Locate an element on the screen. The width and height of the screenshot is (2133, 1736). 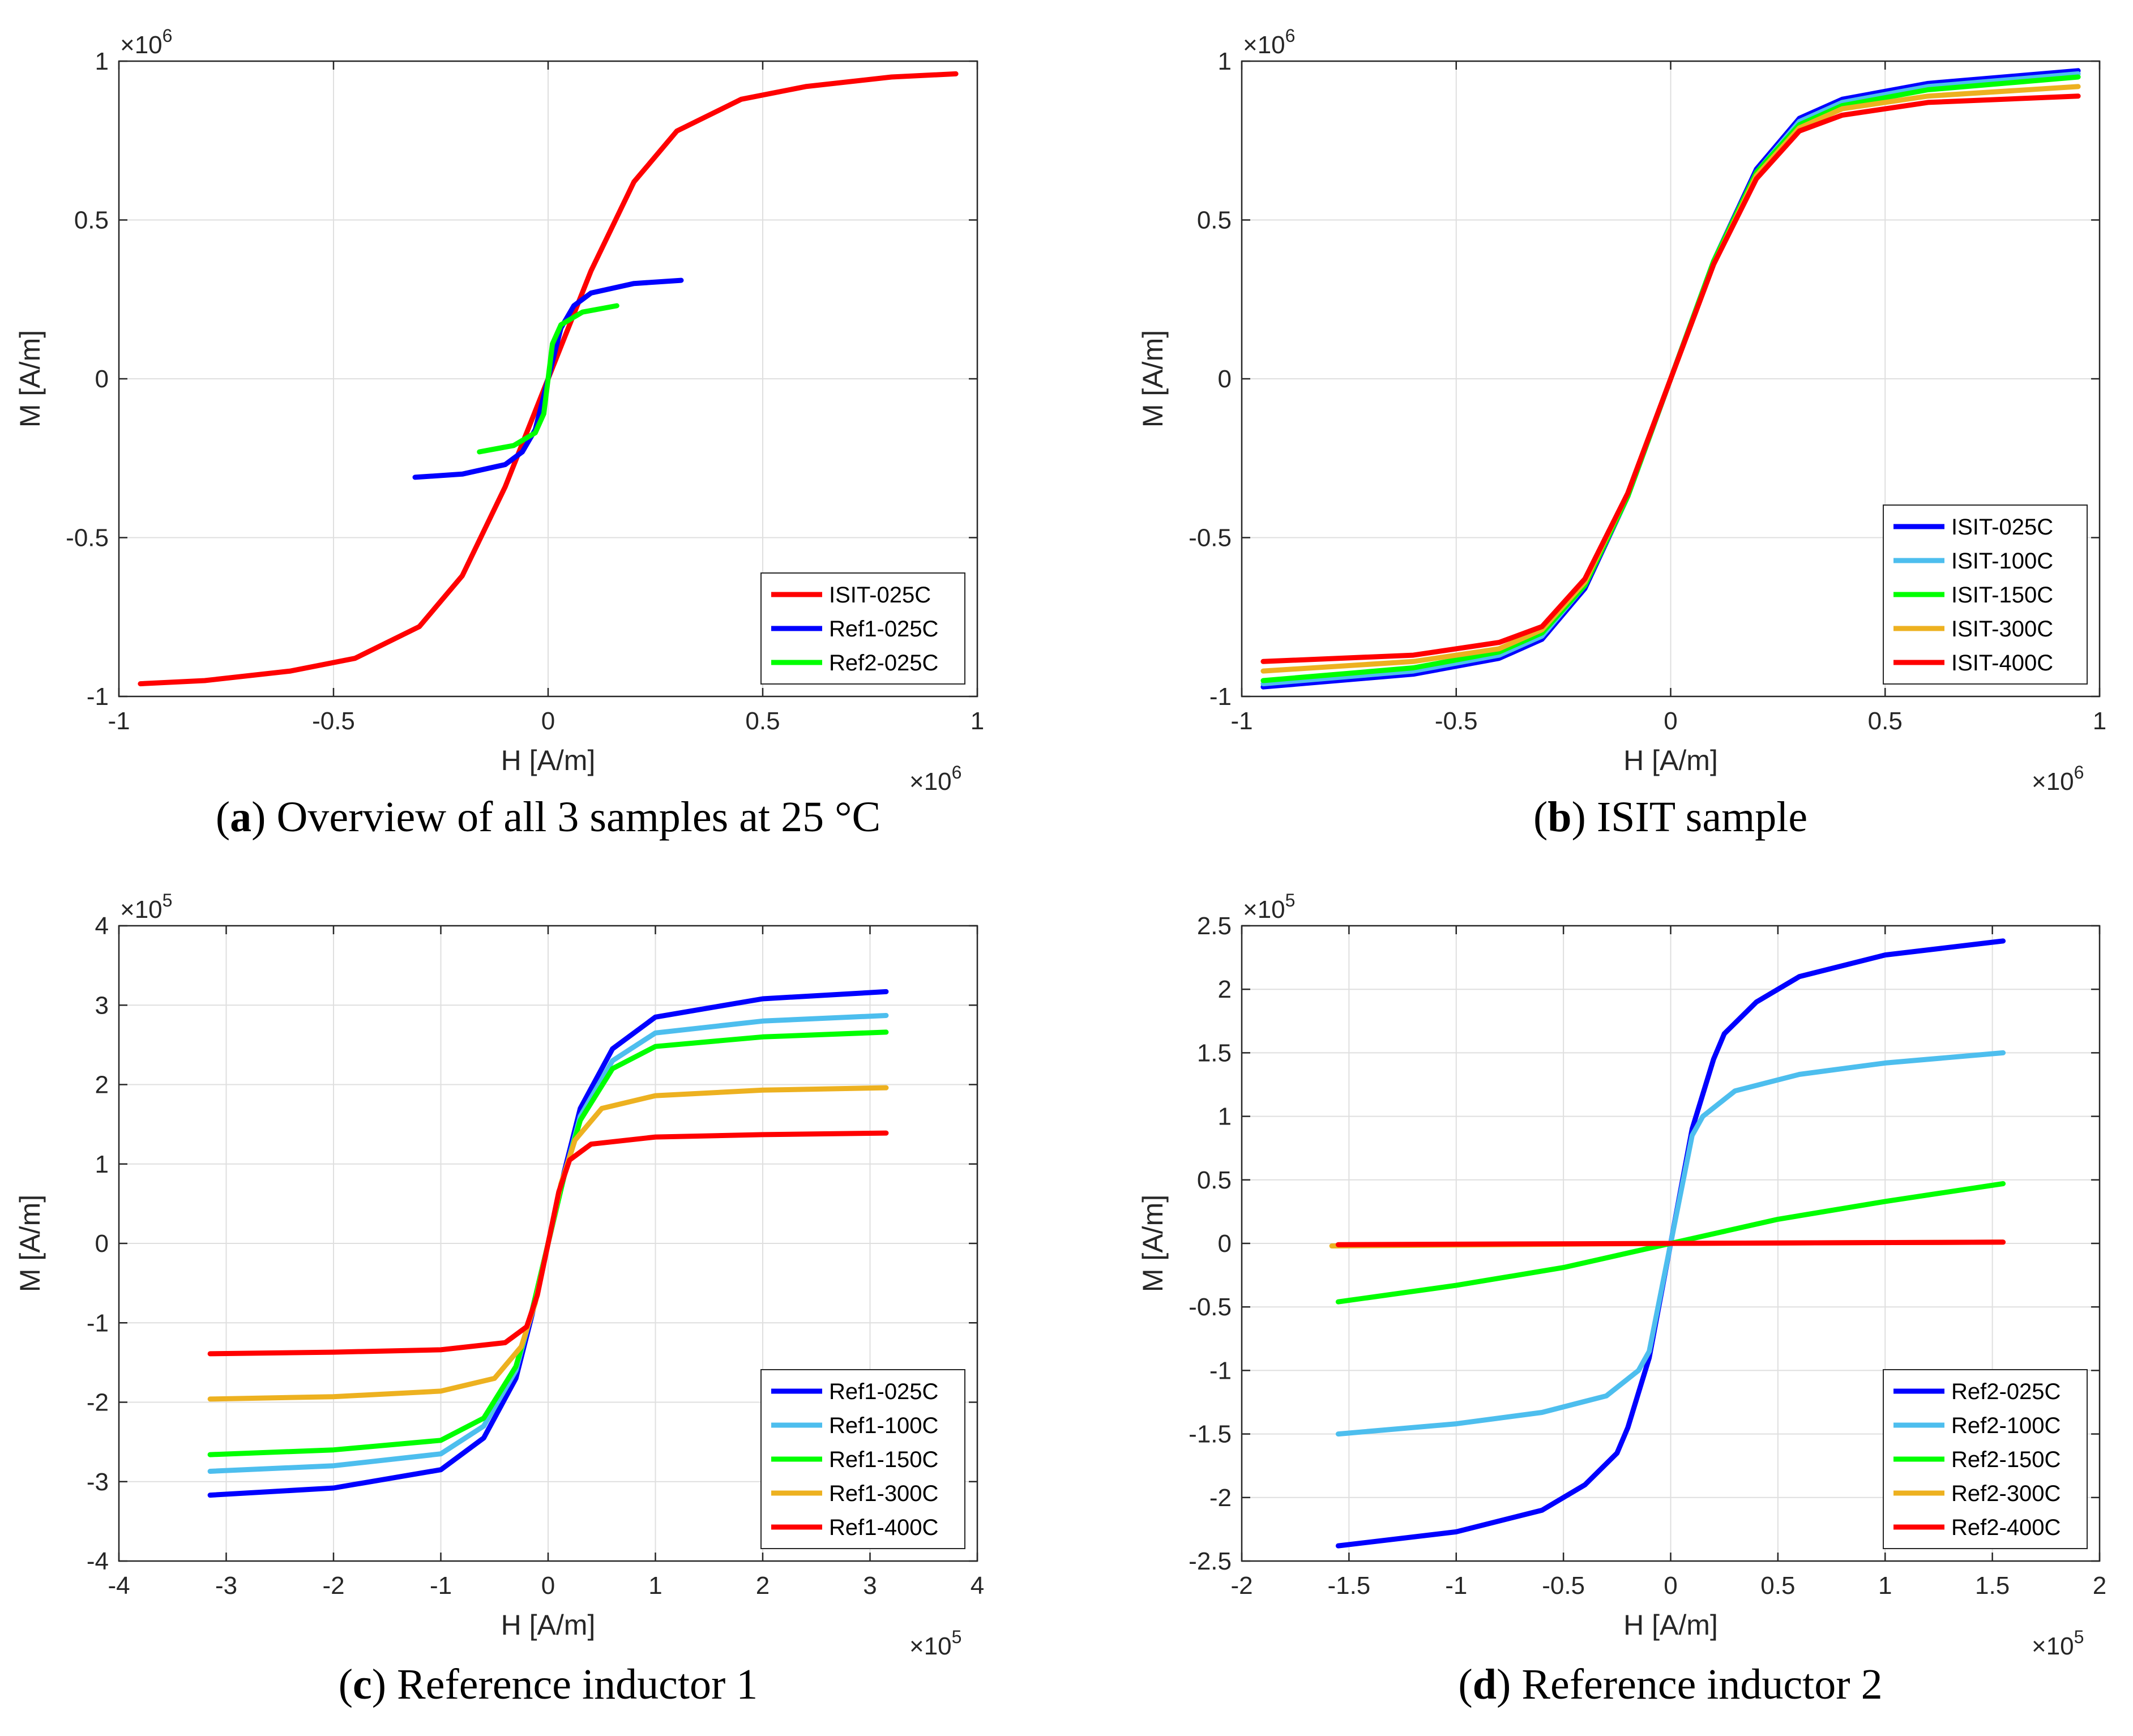
x-tick-label: -4 is located at coordinates (119, 1586).